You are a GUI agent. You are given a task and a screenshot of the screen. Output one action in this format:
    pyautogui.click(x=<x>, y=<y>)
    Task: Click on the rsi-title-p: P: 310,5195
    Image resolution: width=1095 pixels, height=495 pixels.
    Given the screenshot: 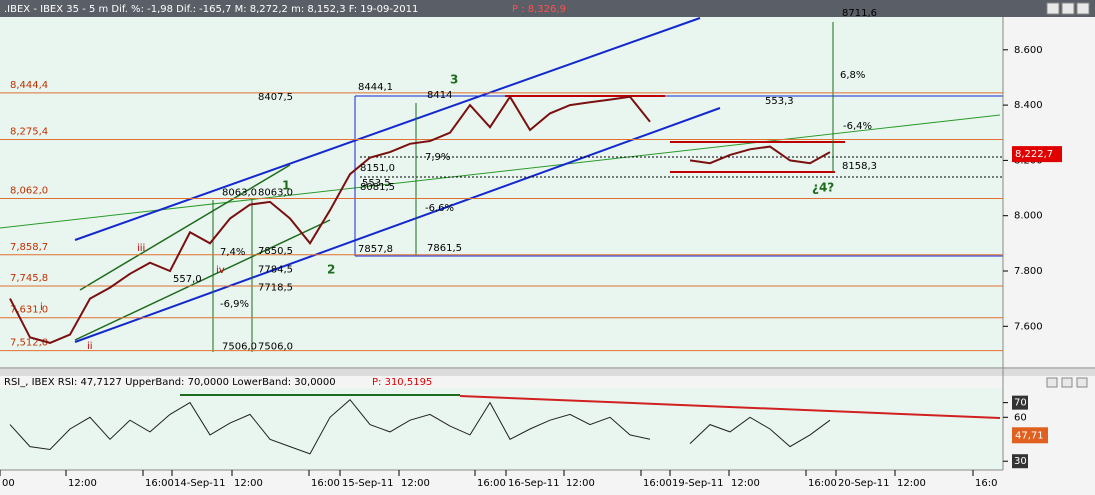 What is the action you would take?
    pyautogui.click(x=402, y=382)
    